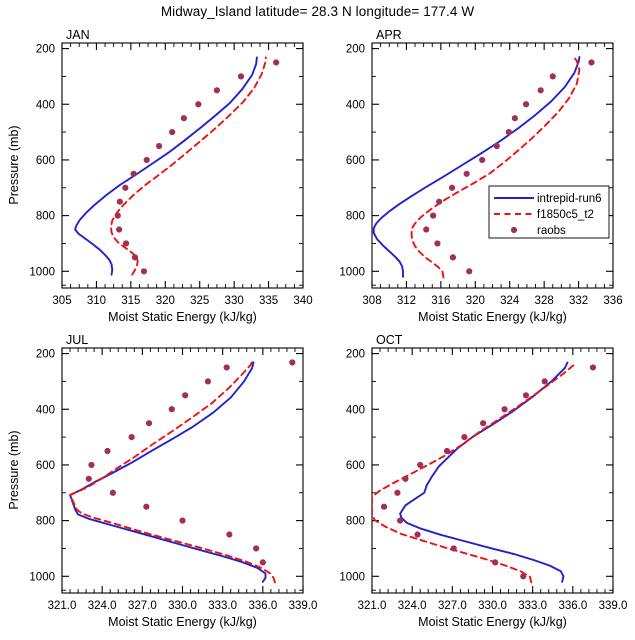  Describe the element at coordinates (565, 215) in the screenshot. I see `legend-label: f1850c5_t2` at that location.